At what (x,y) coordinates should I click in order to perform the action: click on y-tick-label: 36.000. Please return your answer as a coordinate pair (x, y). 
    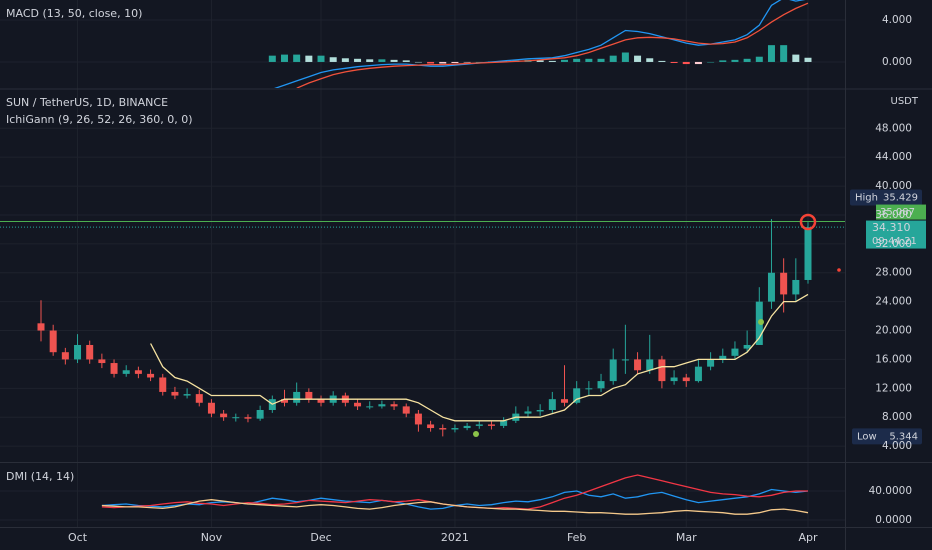
    Looking at the image, I should click on (893, 215).